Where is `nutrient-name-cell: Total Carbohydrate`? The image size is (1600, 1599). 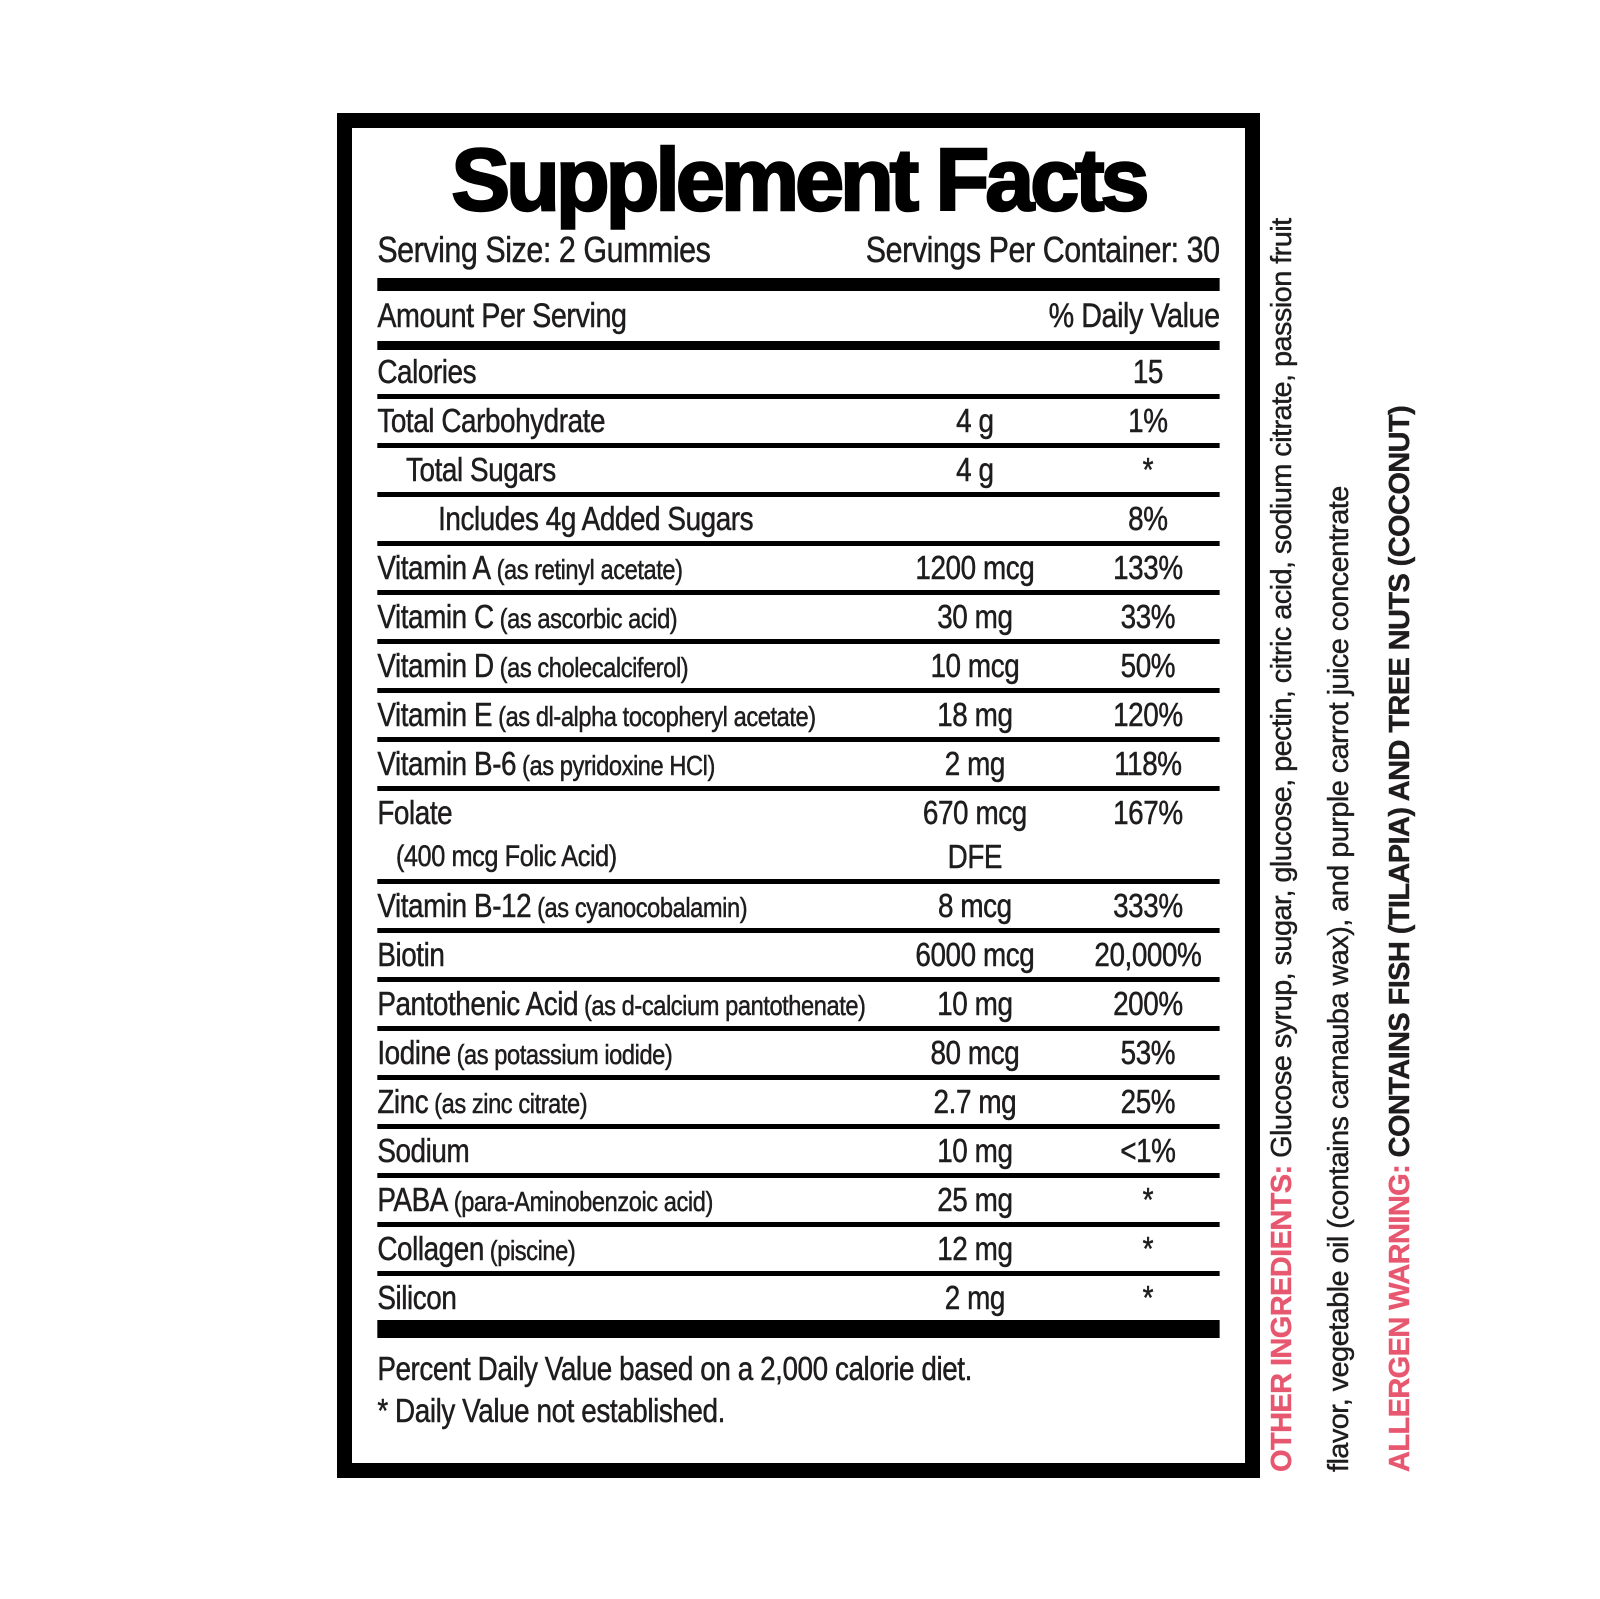 nutrient-name-cell: Total Carbohydrate is located at coordinates (491, 421).